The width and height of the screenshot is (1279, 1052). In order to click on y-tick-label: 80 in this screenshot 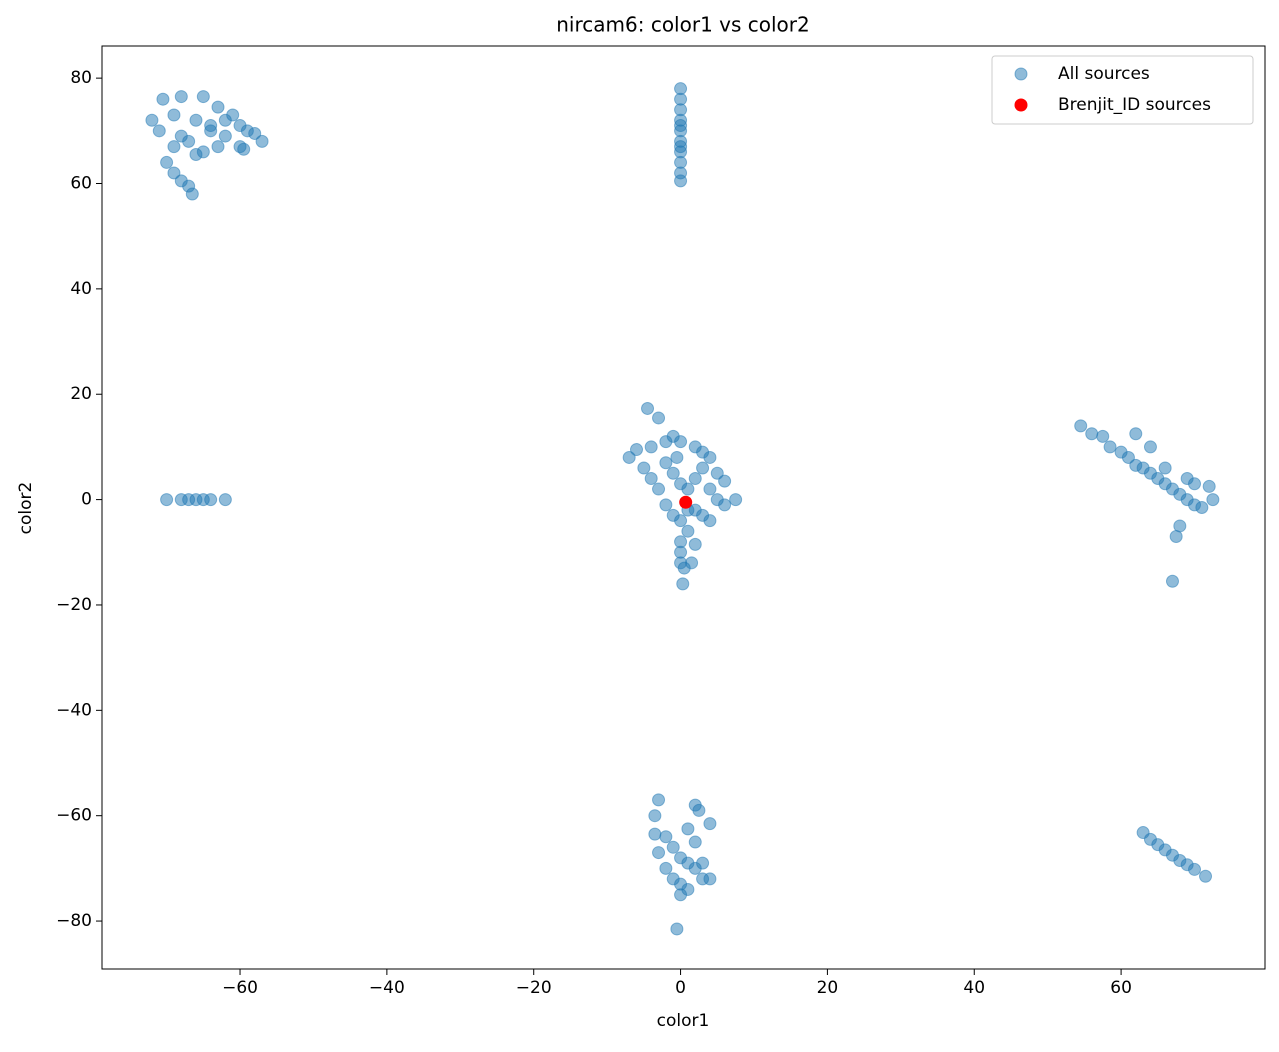, I will do `click(81, 78)`.